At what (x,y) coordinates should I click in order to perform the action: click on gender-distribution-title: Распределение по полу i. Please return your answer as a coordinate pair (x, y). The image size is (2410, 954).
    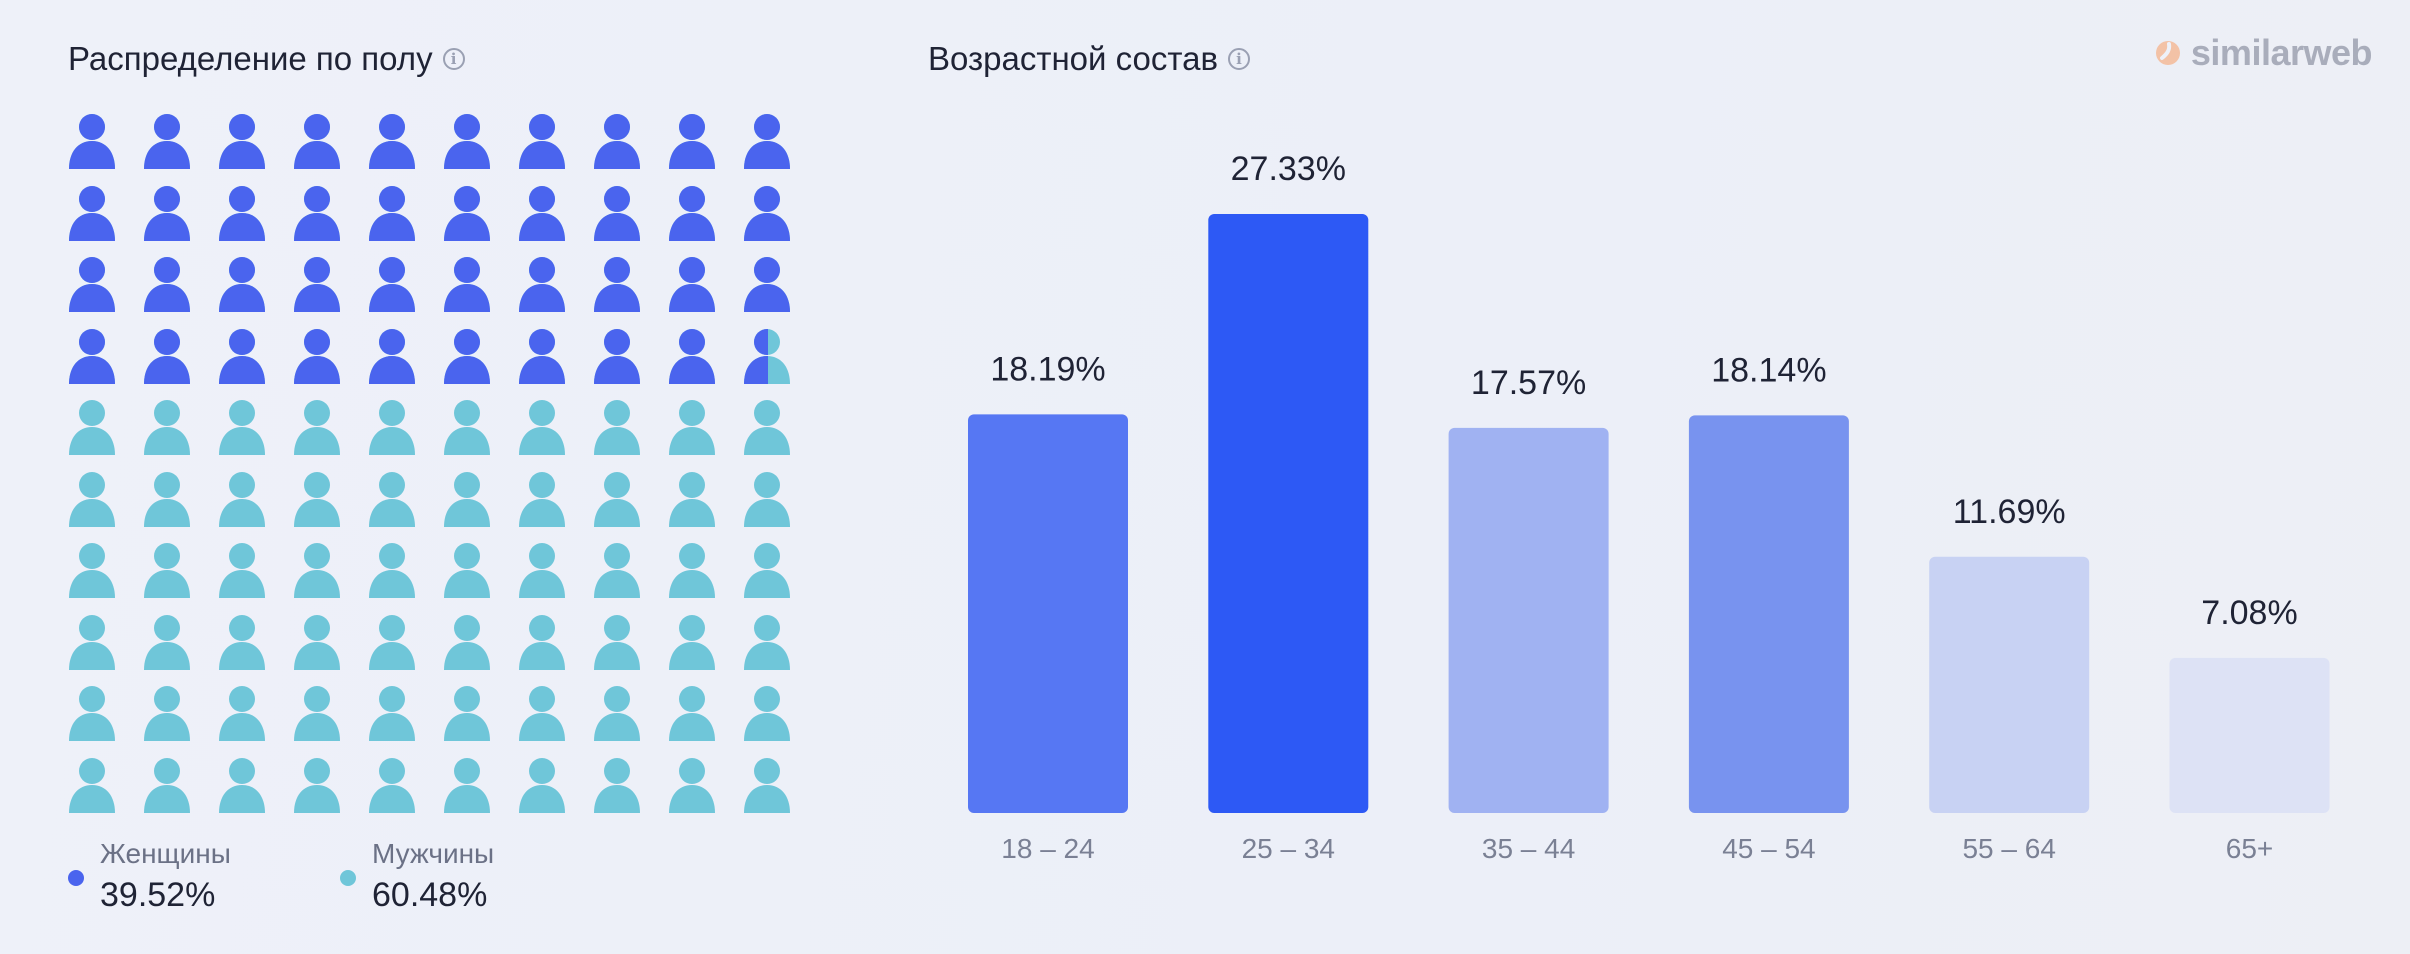
    Looking at the image, I should click on (266, 59).